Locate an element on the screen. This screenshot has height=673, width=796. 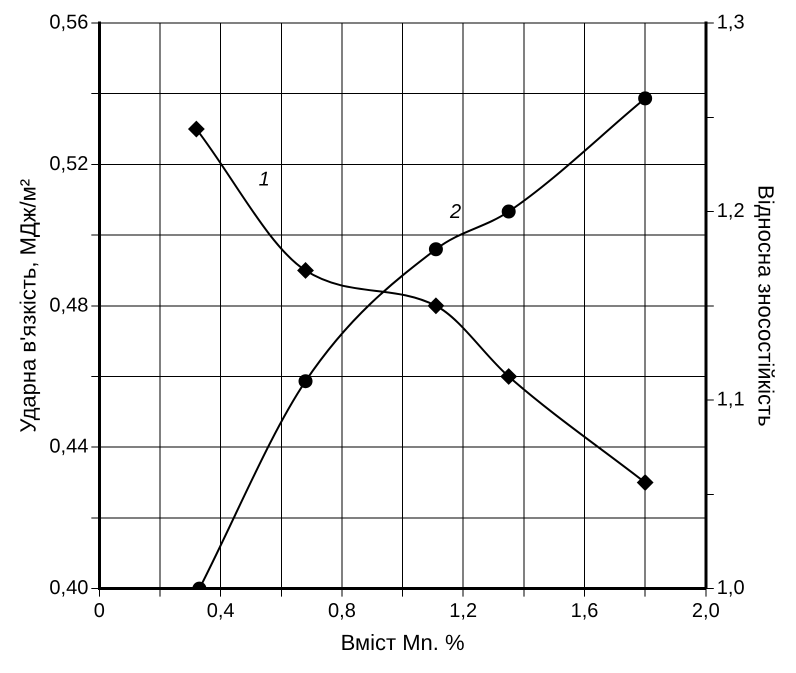
y-axis-title: Ударна в'язкість, МДж/м² is located at coordinates (27, 305).